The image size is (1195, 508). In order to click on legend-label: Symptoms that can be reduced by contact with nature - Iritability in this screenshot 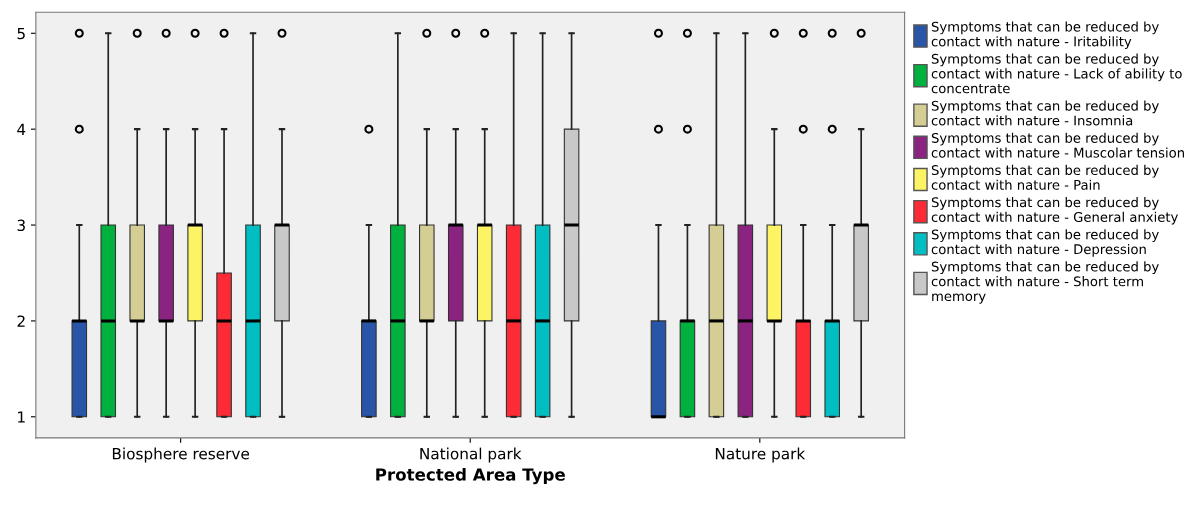, I will do `click(1045, 35)`.